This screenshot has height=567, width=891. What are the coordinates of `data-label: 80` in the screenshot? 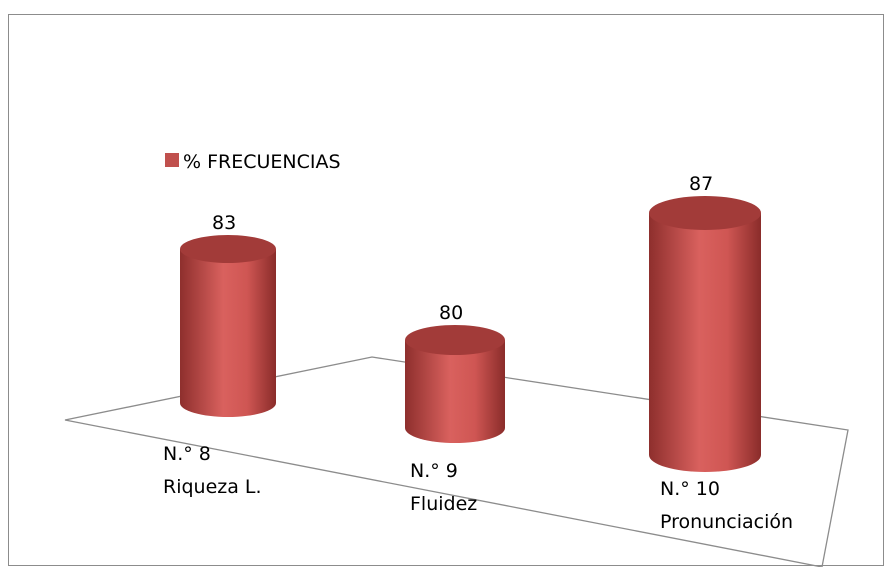 It's located at (451, 313).